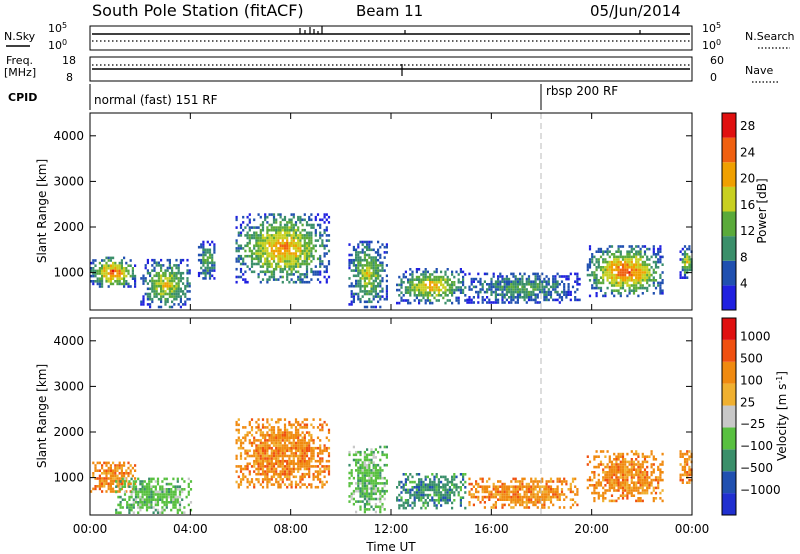  Describe the element at coordinates (729, 297) in the screenshot. I see `colorbar-segment` at that location.